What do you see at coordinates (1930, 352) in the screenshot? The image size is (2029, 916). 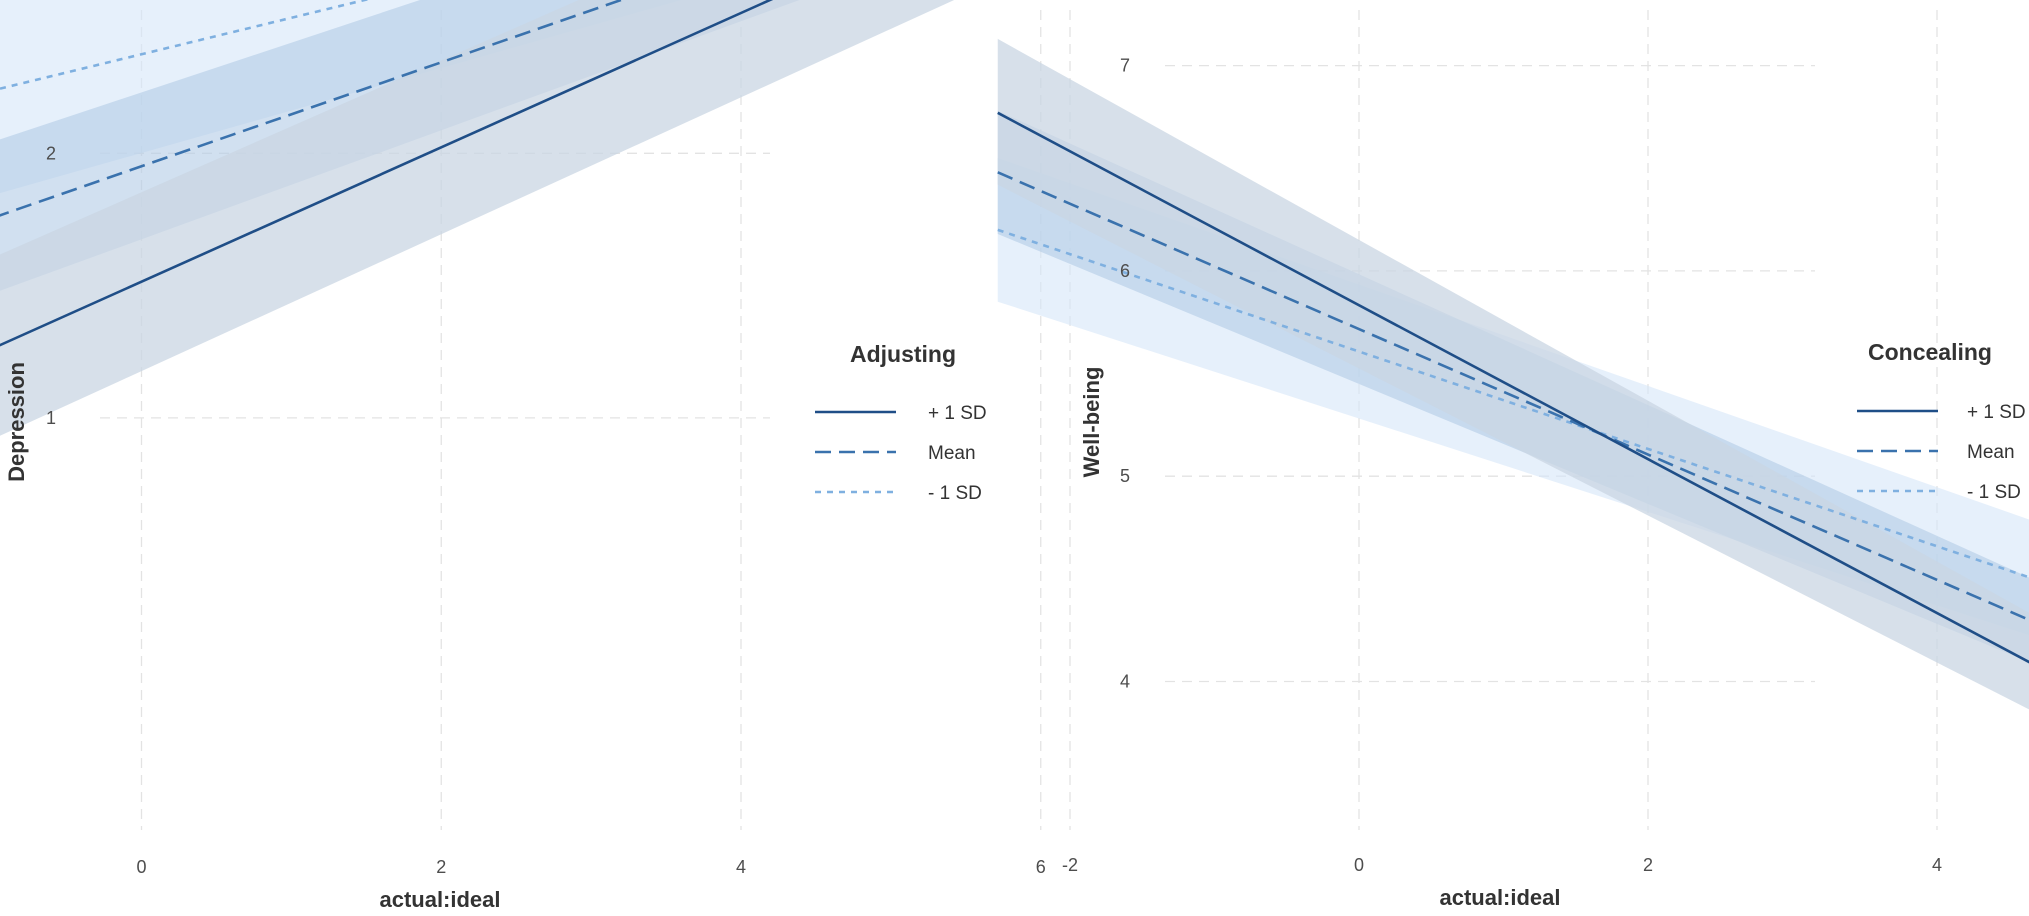 I see `legend-title: Concealing` at bounding box center [1930, 352].